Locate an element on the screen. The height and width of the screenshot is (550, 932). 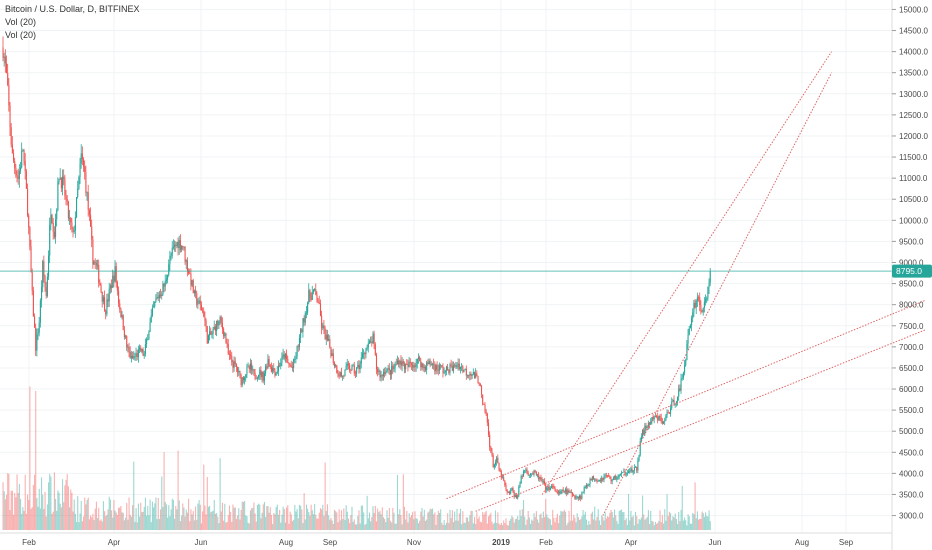
time-axis: Feb Apr Jun Aug Sep Nov 2019 Feb Apr Jun Aug Sep is located at coordinates (438, 542).